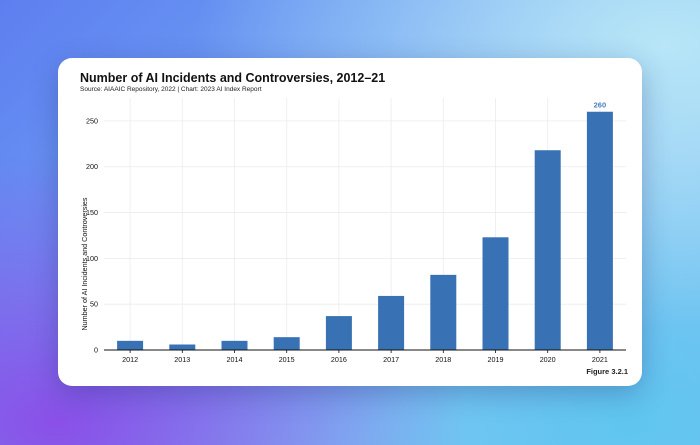  Describe the element at coordinates (496, 359) in the screenshot. I see `x-tick-label: 2019` at that location.